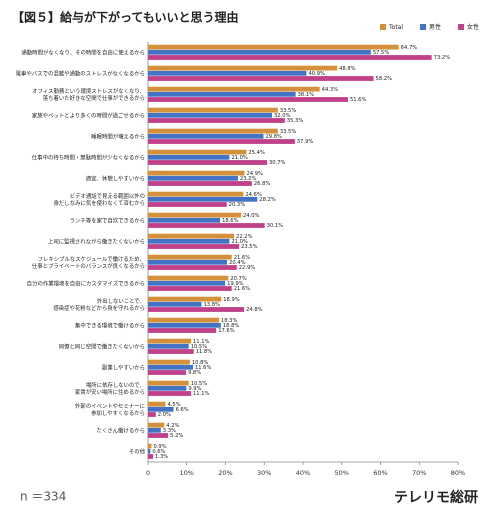  I want to click on value-label: 38.1%, so click(306, 95).